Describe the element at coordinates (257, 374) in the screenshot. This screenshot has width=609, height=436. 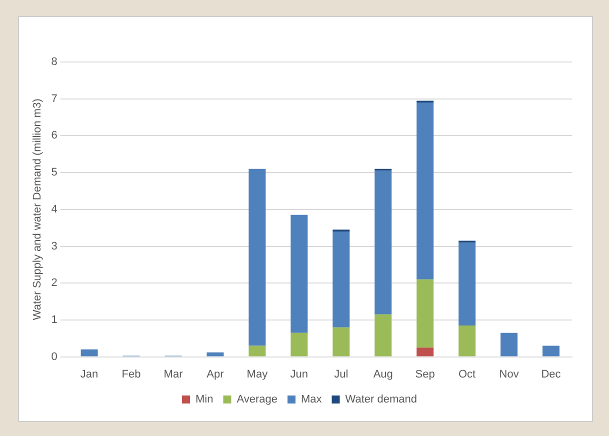
I see `x-tick-label: May` at that location.